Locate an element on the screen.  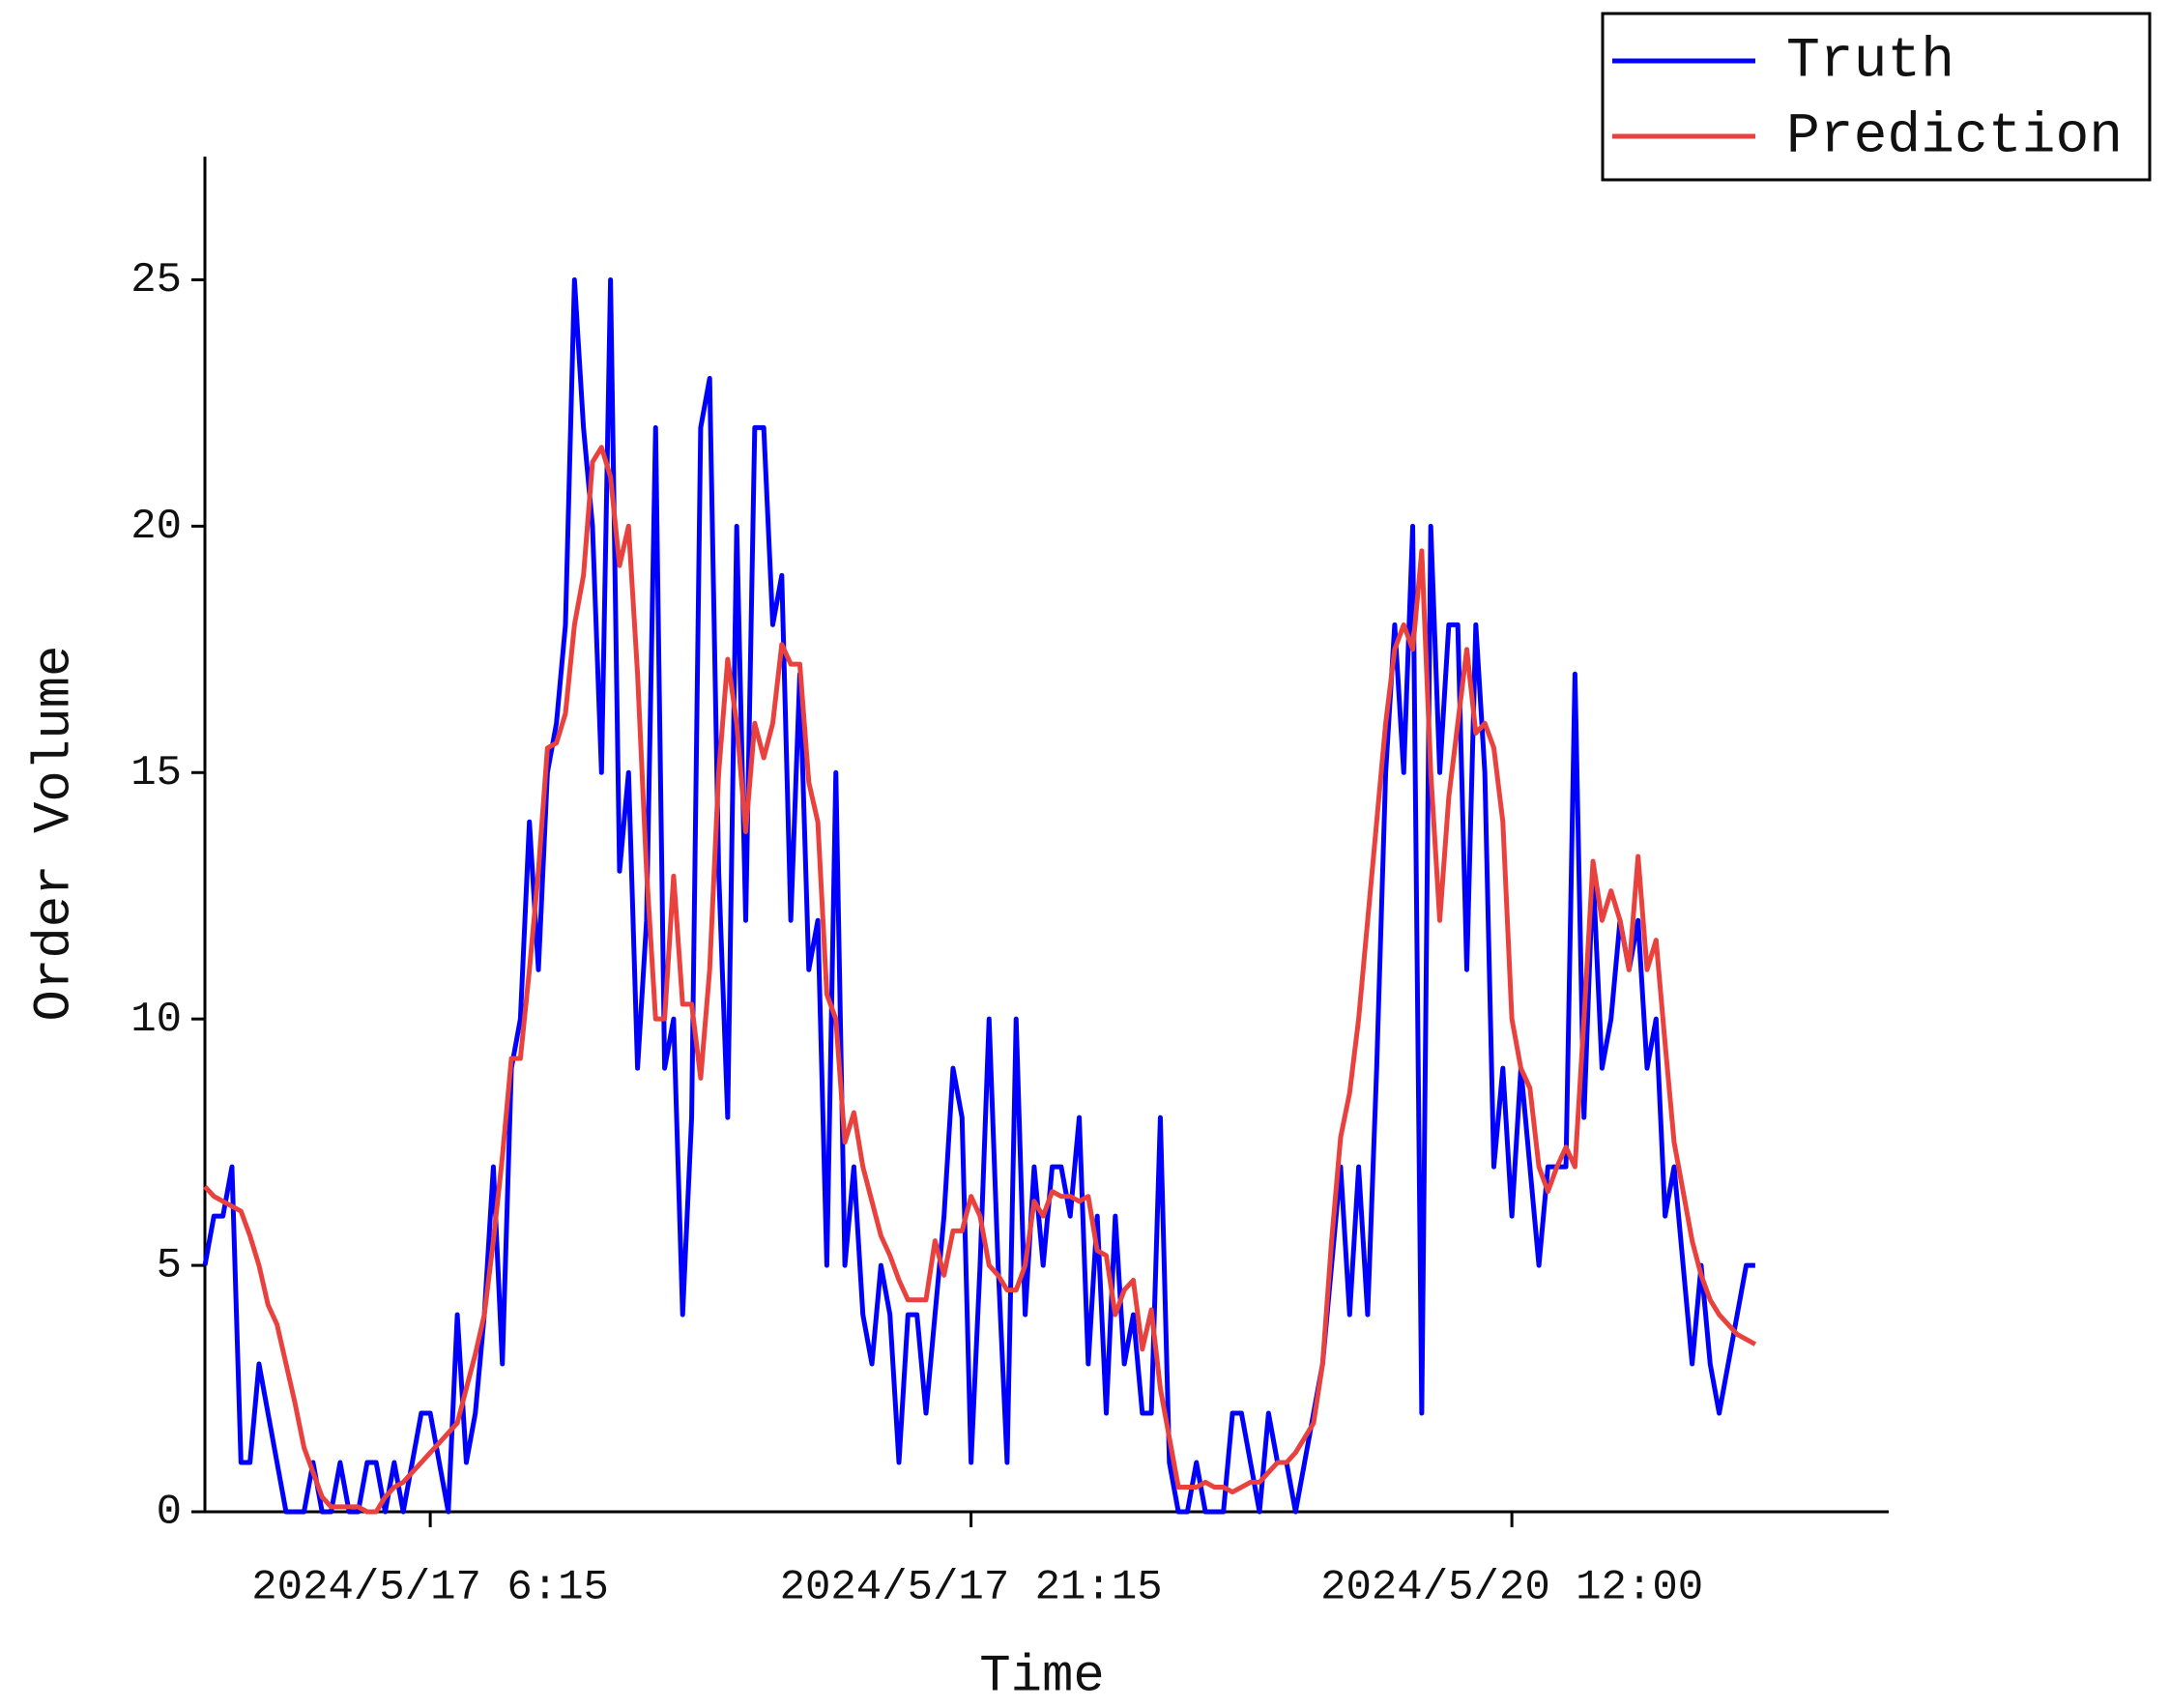
legend-label: Prediction is located at coordinates (1954, 136).